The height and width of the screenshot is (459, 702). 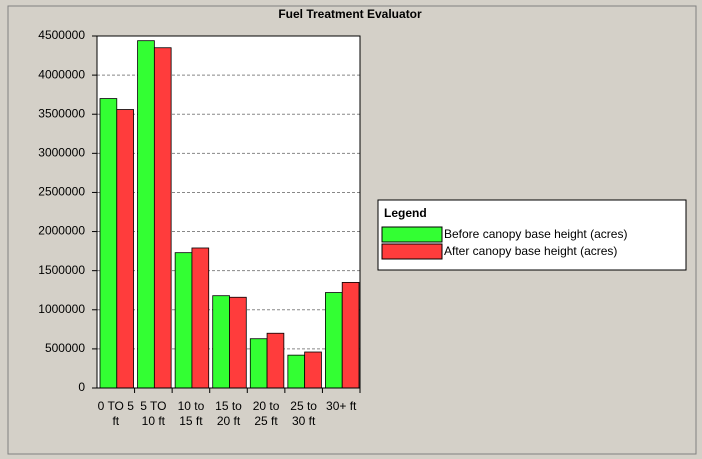 What do you see at coordinates (303, 413) in the screenshot?
I see `x-tick-label: 25 to 30 ft` at bounding box center [303, 413].